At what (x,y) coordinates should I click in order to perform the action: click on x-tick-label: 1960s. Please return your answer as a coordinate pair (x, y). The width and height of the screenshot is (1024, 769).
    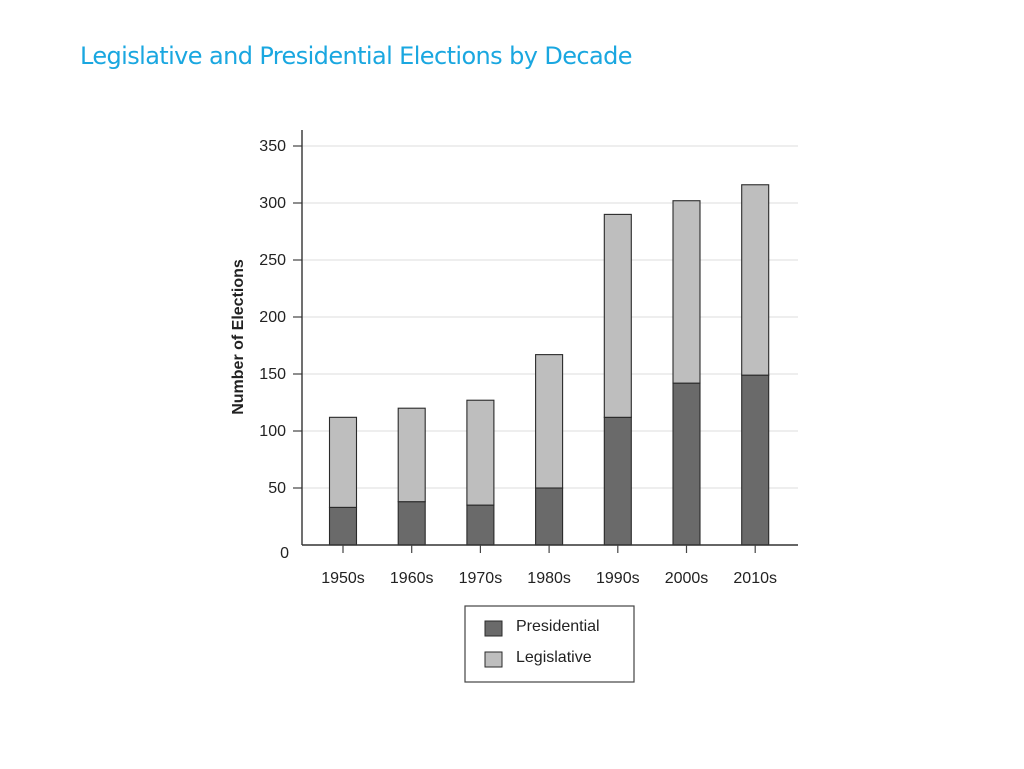
    Looking at the image, I should click on (412, 578).